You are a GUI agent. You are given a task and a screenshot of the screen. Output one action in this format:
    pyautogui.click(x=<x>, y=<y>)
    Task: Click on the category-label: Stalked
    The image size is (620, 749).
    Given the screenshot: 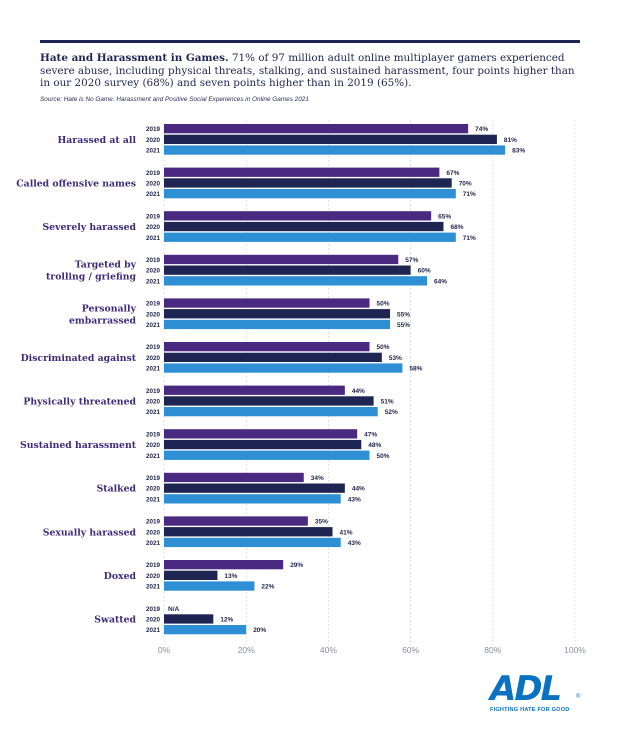 What is the action you would take?
    pyautogui.click(x=117, y=489)
    